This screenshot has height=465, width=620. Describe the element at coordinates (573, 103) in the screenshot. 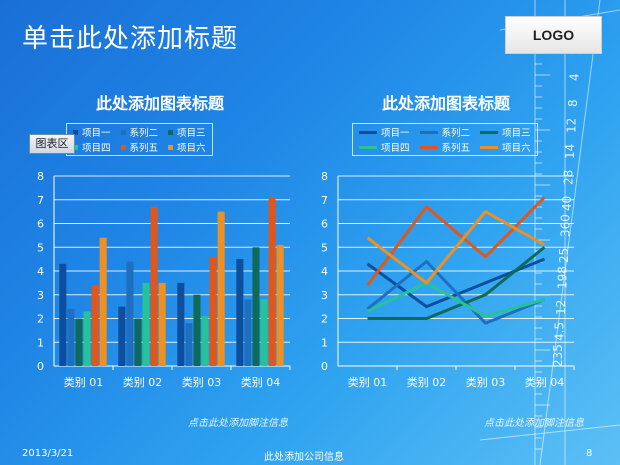

I see `ruler-label: 8` at that location.